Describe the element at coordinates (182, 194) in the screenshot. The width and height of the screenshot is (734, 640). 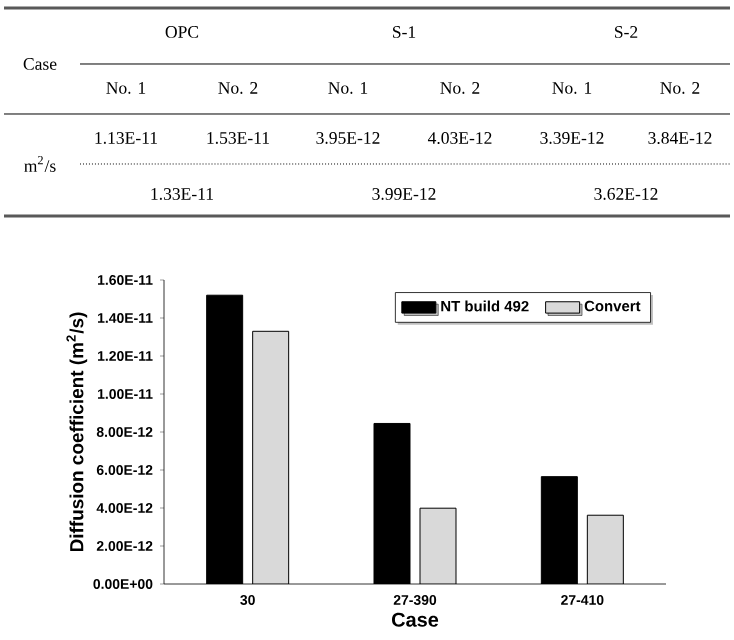
I see `text: 1.33E-11` at that location.